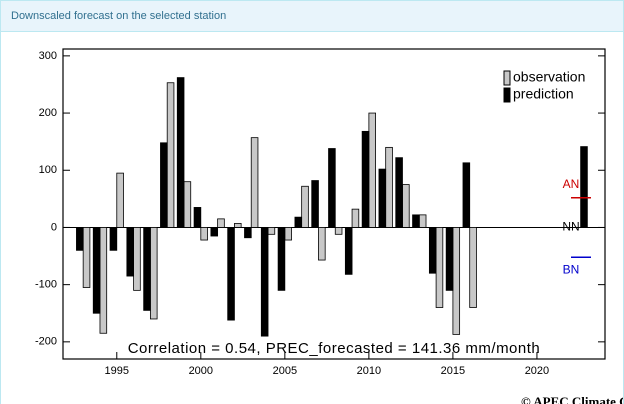  What do you see at coordinates (537, 371) in the screenshot?
I see `x-tick-label: 2020` at bounding box center [537, 371].